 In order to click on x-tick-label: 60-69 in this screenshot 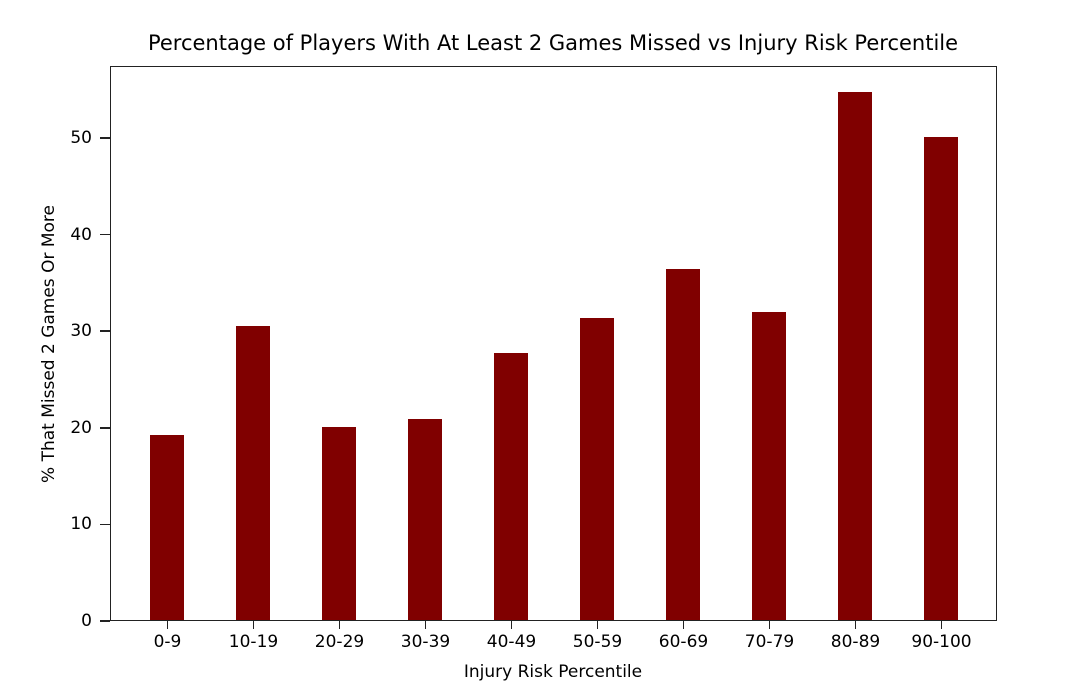, I will do `click(683, 642)`.